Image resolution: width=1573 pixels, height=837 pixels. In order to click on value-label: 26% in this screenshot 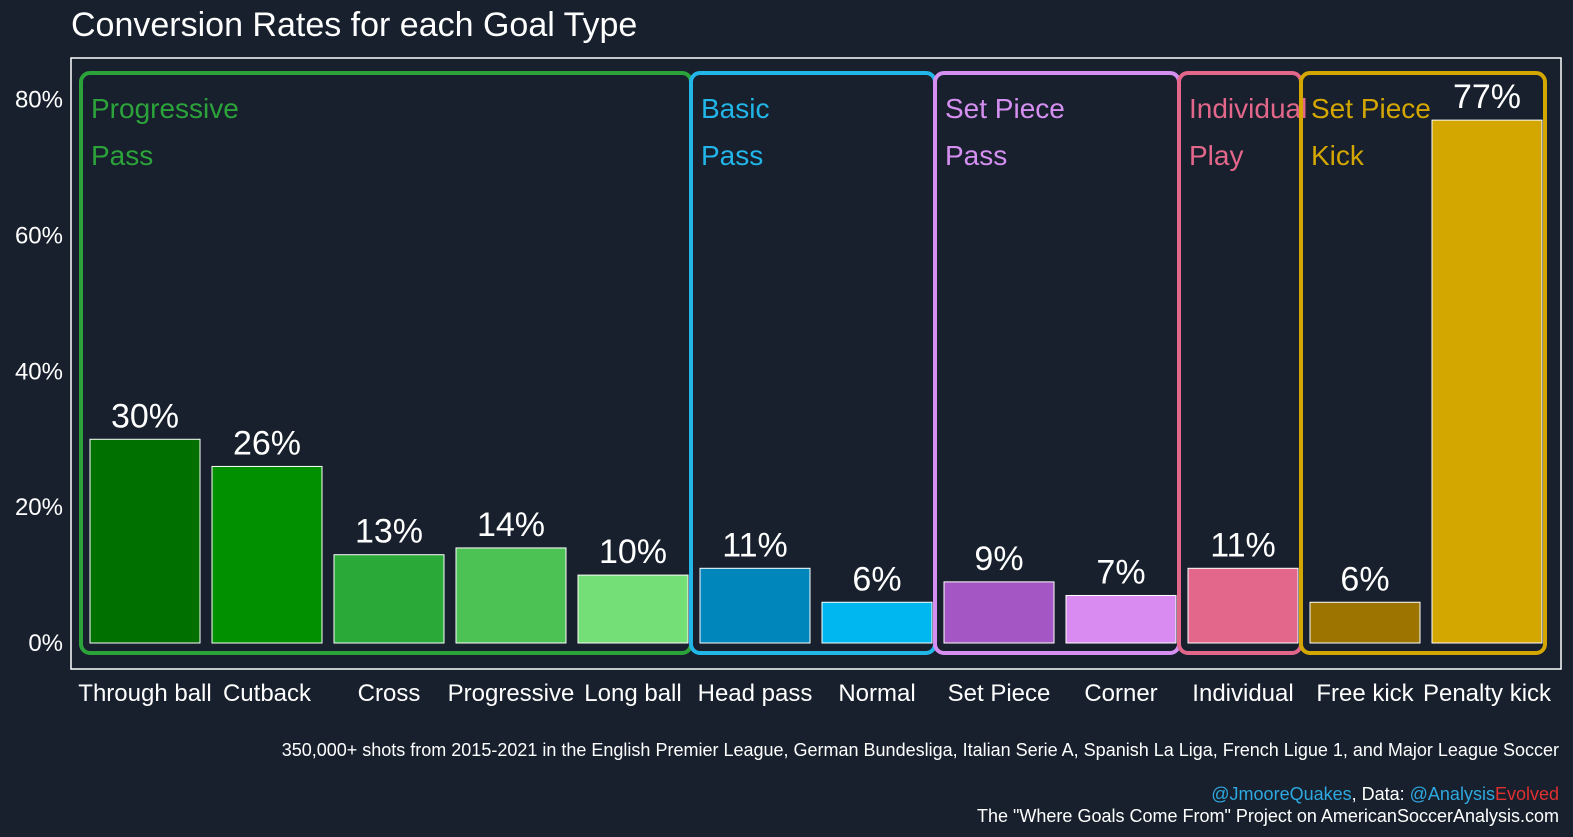, I will do `click(267, 443)`.